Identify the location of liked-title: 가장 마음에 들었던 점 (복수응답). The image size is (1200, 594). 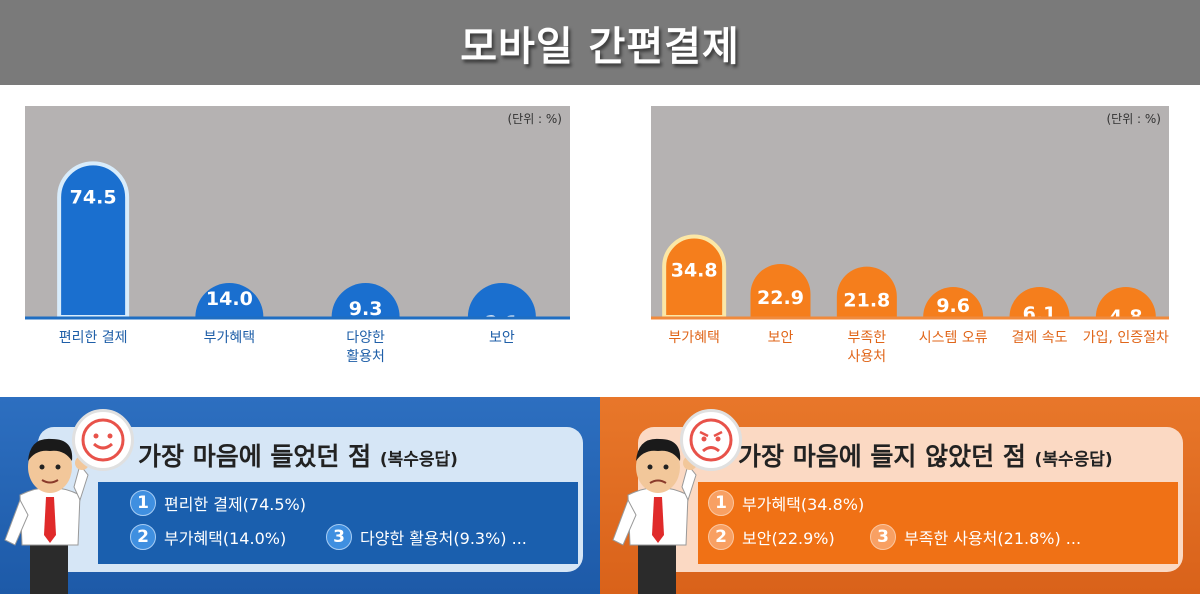
(298, 455).